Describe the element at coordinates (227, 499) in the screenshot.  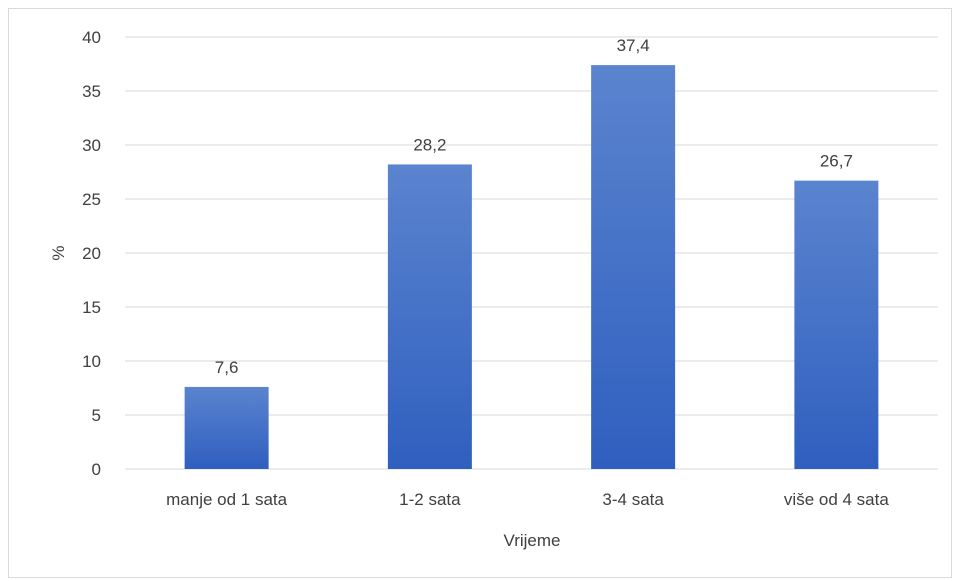
I see `x-tick-label: manje od 1 sata` at that location.